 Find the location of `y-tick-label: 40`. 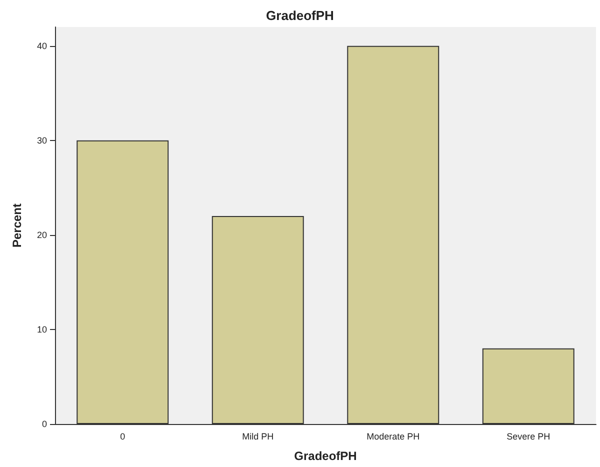

y-tick-label: 40 is located at coordinates (41, 45).